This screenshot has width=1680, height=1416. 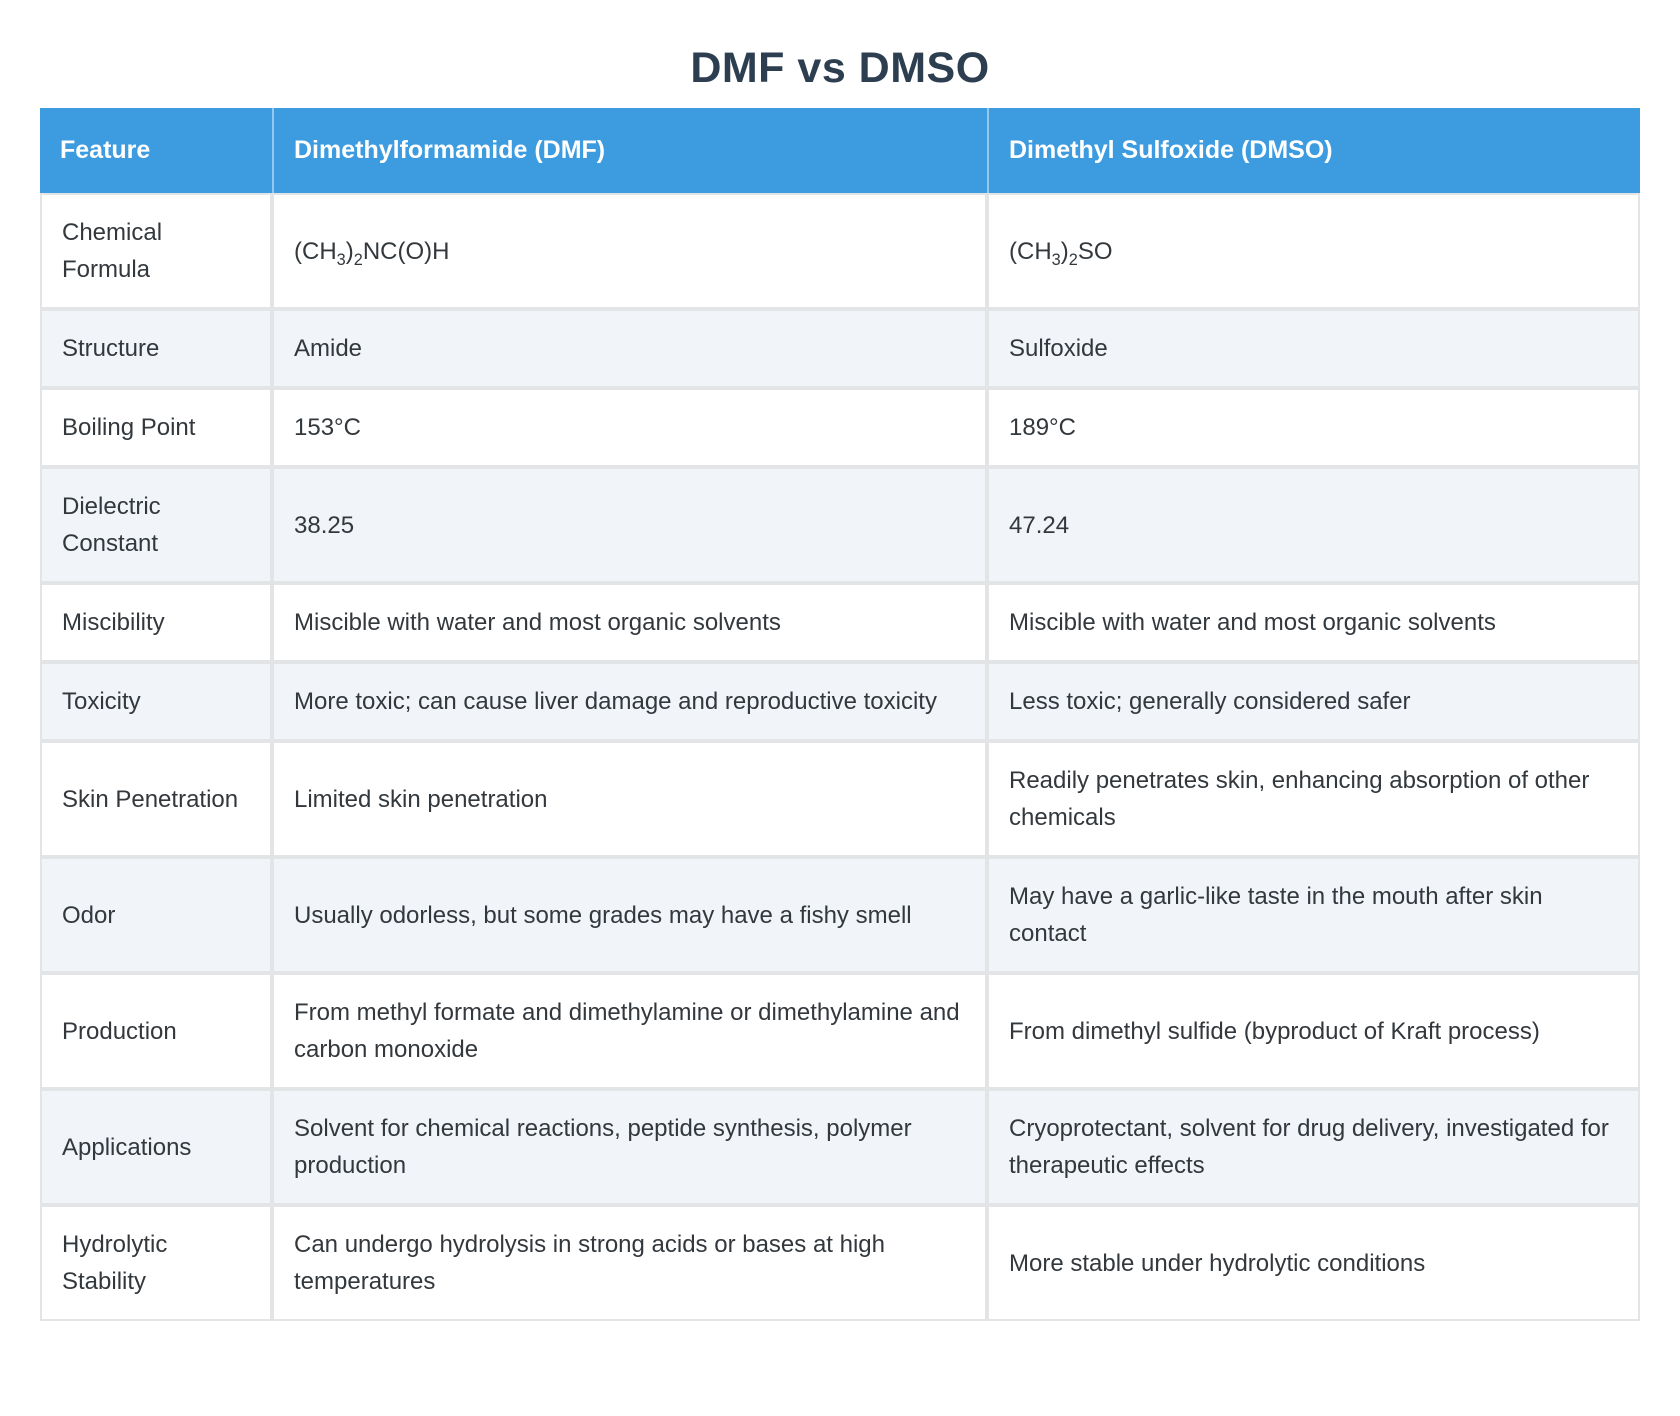 I want to click on dmso-cell: More stable under hydrolytic conditions, so click(x=1313, y=1263).